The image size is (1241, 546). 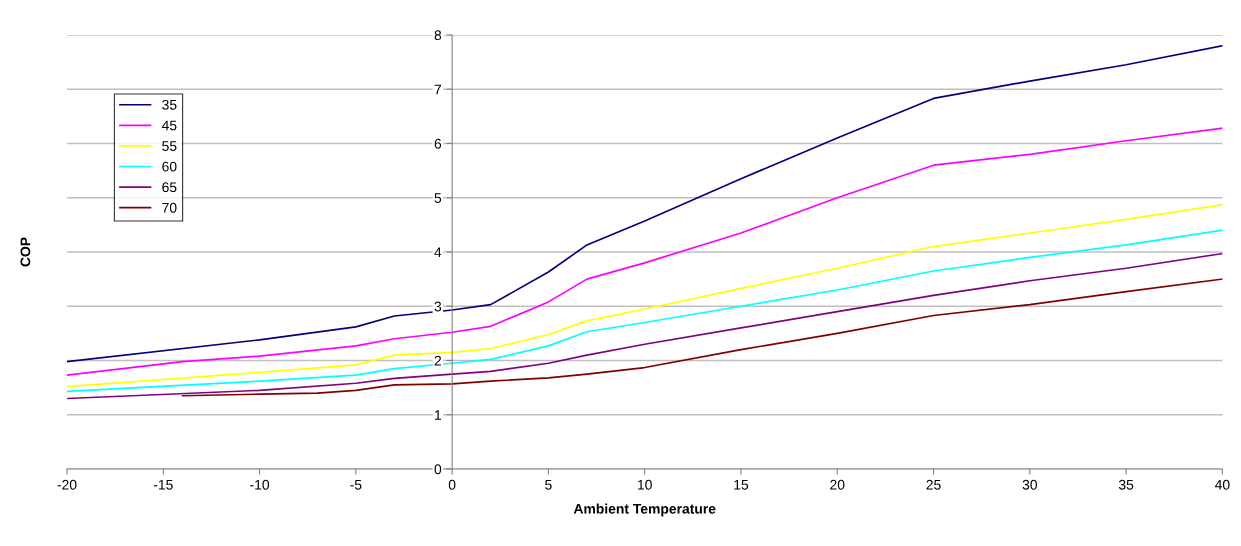 What do you see at coordinates (169, 187) in the screenshot?
I see `legend-label: 65` at bounding box center [169, 187].